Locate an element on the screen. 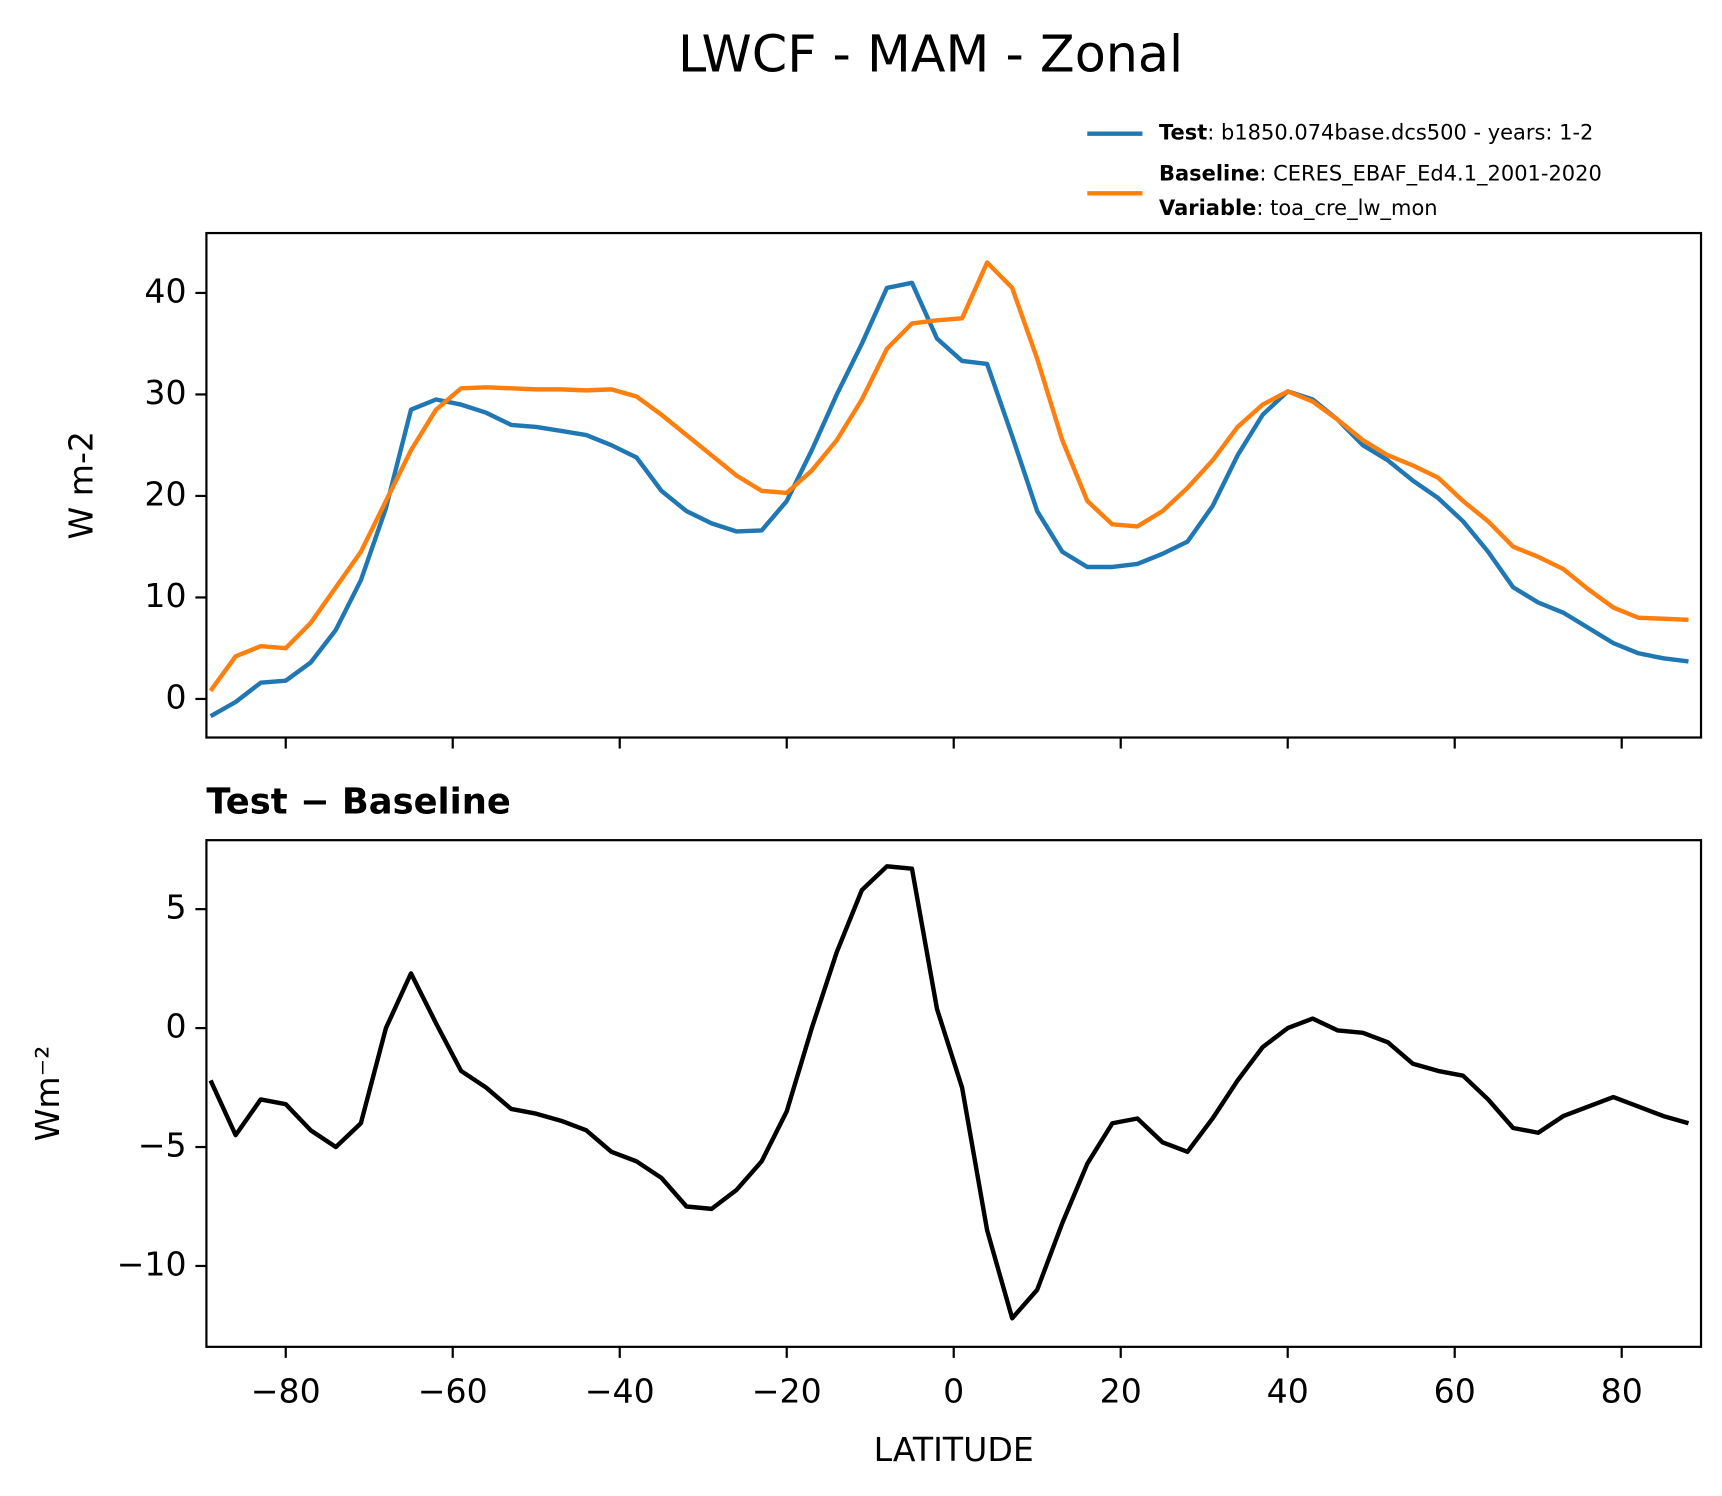 The width and height of the screenshot is (1722, 1496). legend-entry: Baseline: CERES_EBAF_Ed4.1_2001-2020 is located at coordinates (1380, 174).